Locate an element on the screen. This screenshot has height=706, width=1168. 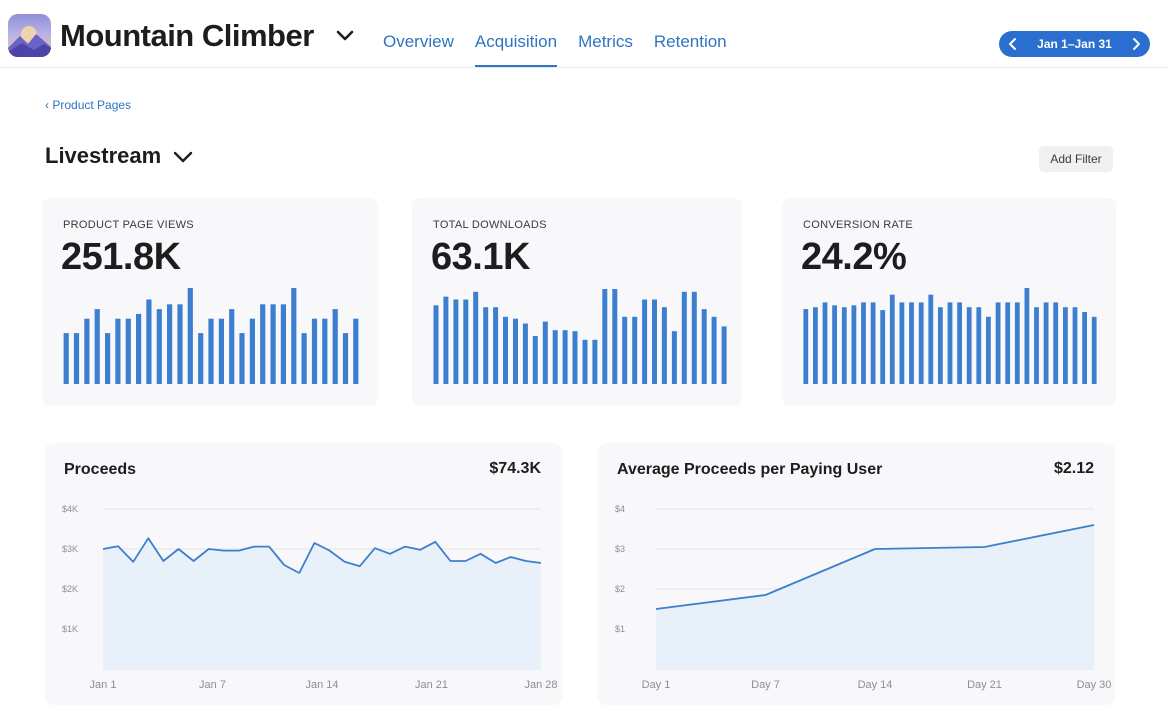
kpi-card-page-views: PRODUCT PAGE VIEWS 251.8K is located at coordinates (210, 302).